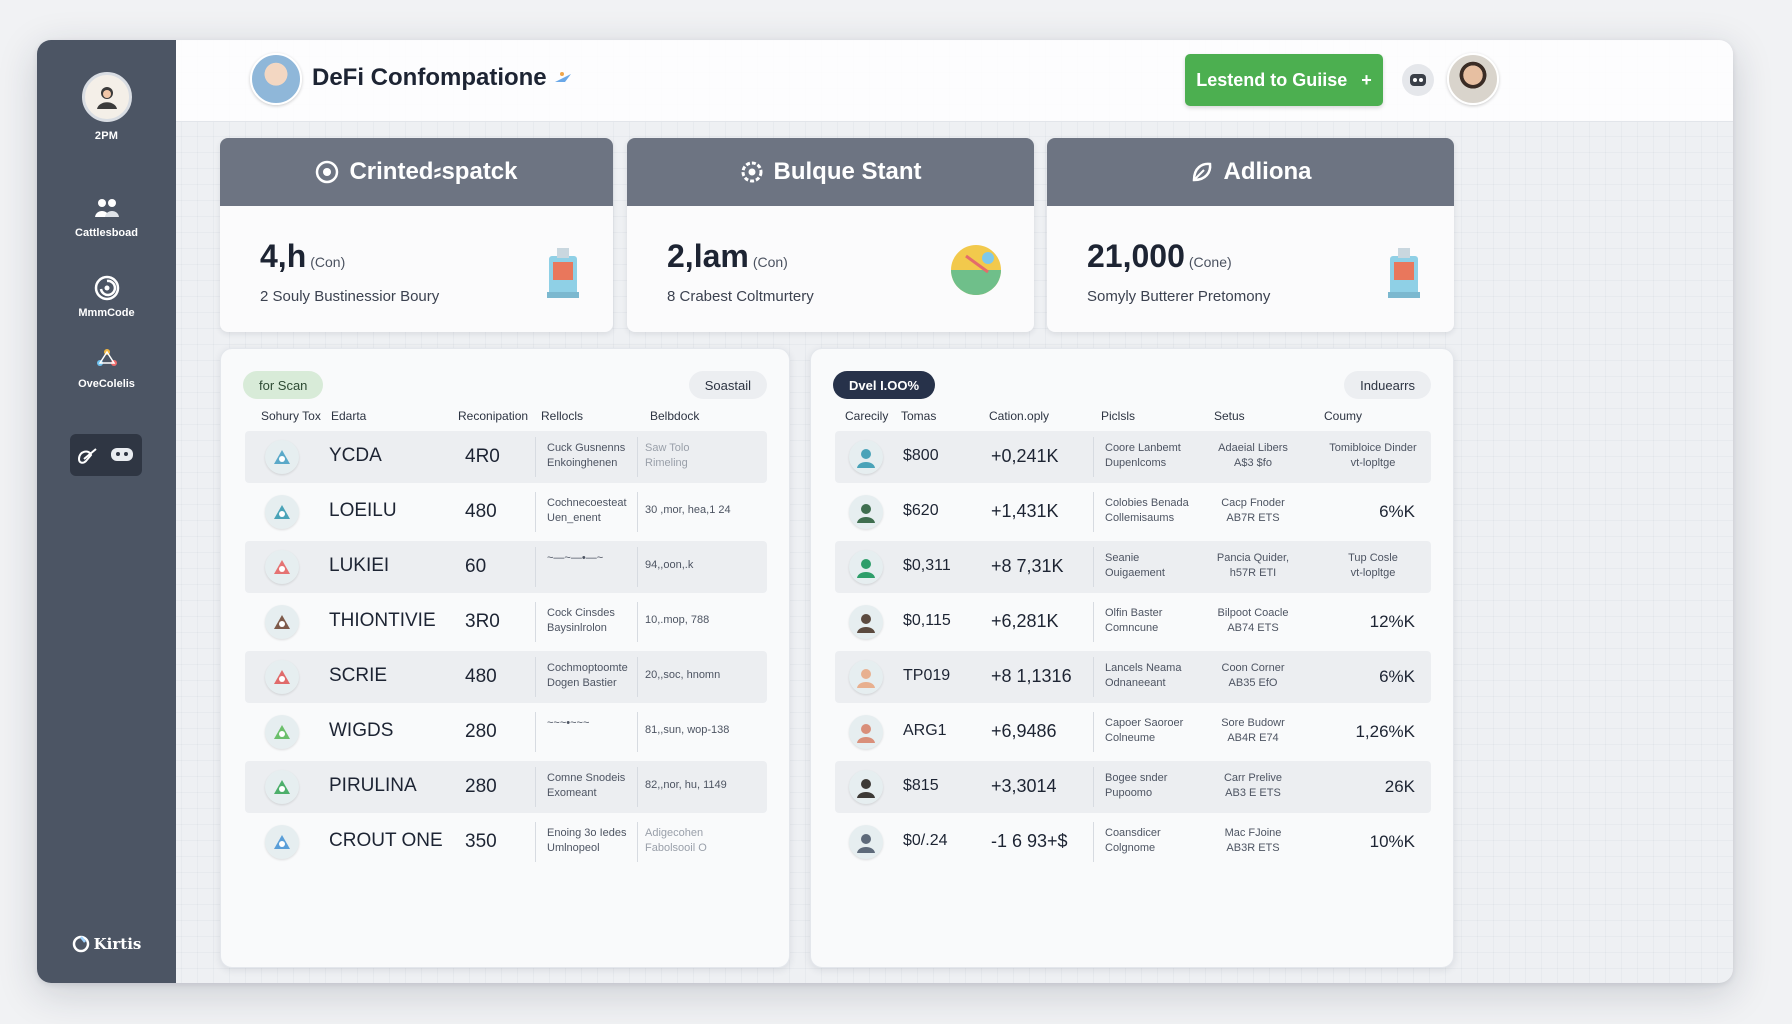 The image size is (1792, 1024). What do you see at coordinates (1253, 613) in the screenshot?
I see `status-line: Bilpoot Coacle` at bounding box center [1253, 613].